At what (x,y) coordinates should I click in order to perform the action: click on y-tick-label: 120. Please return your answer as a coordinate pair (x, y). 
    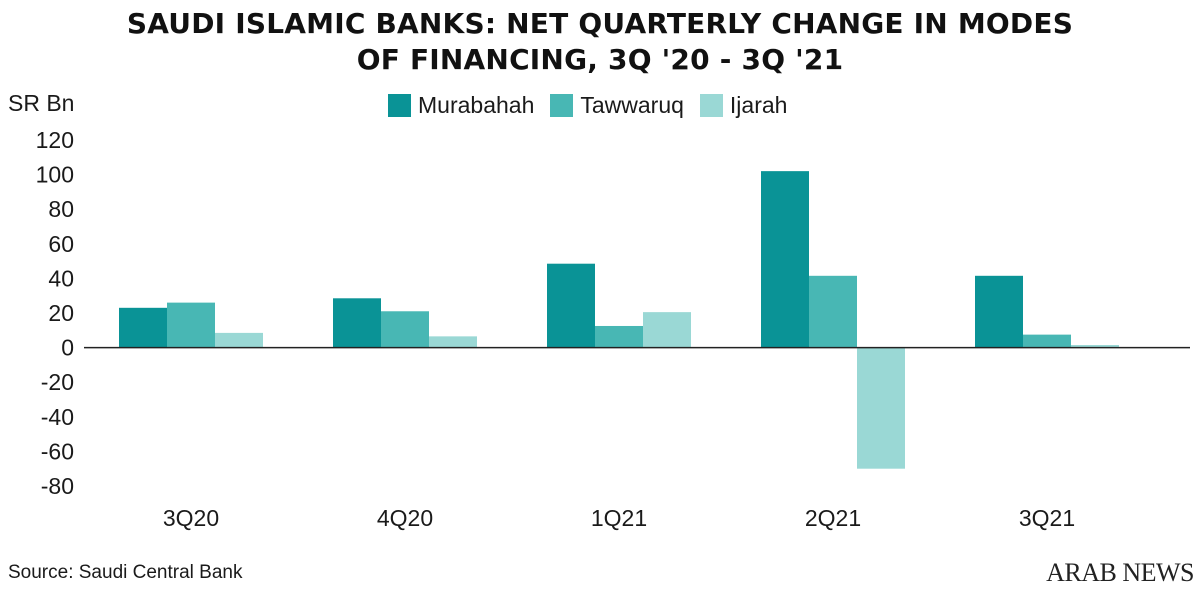
    Looking at the image, I should click on (55, 140).